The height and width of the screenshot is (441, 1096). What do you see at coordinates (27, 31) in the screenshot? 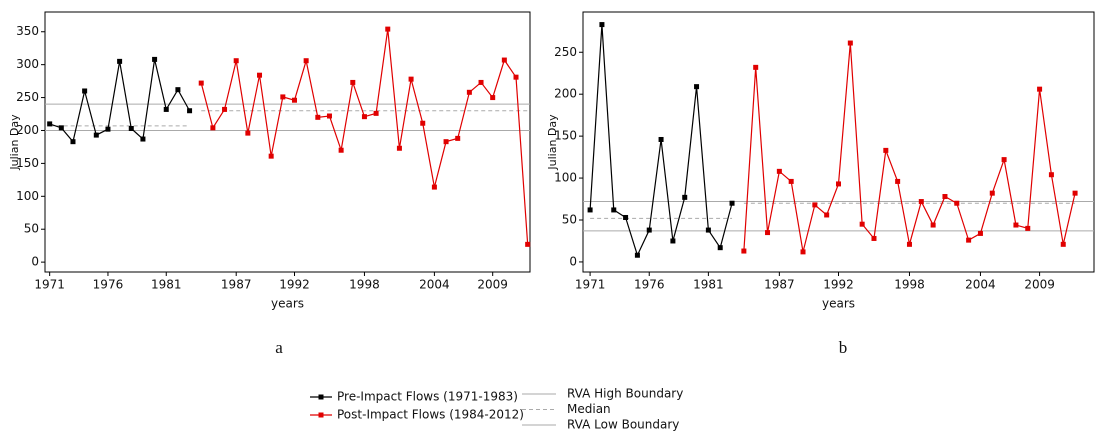
I see `y-tick-label: 350` at bounding box center [27, 31].